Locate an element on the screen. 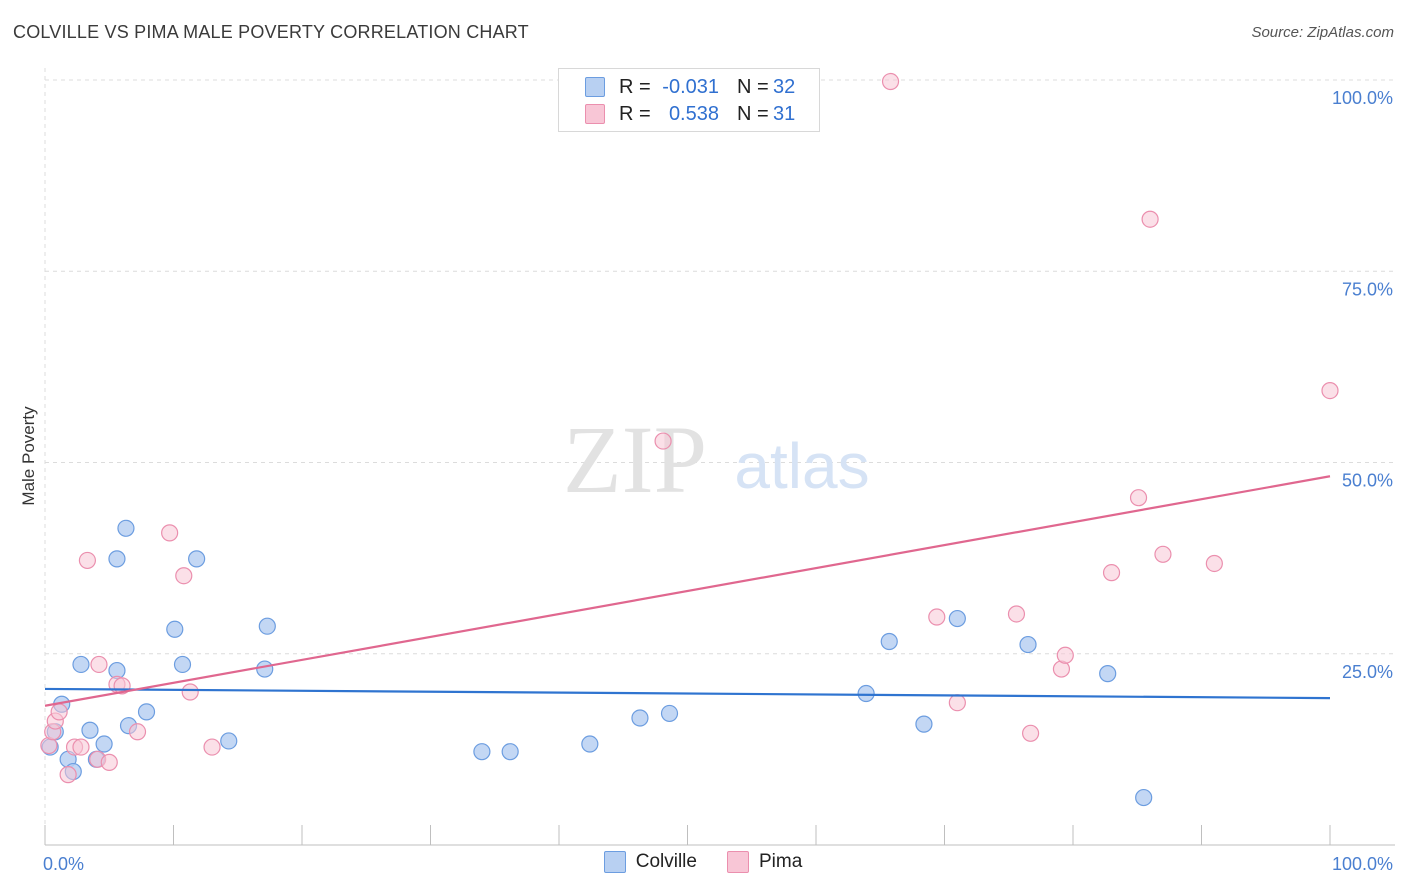 The height and width of the screenshot is (892, 1406). y-tick-label: 50.0% is located at coordinates (1367, 481).